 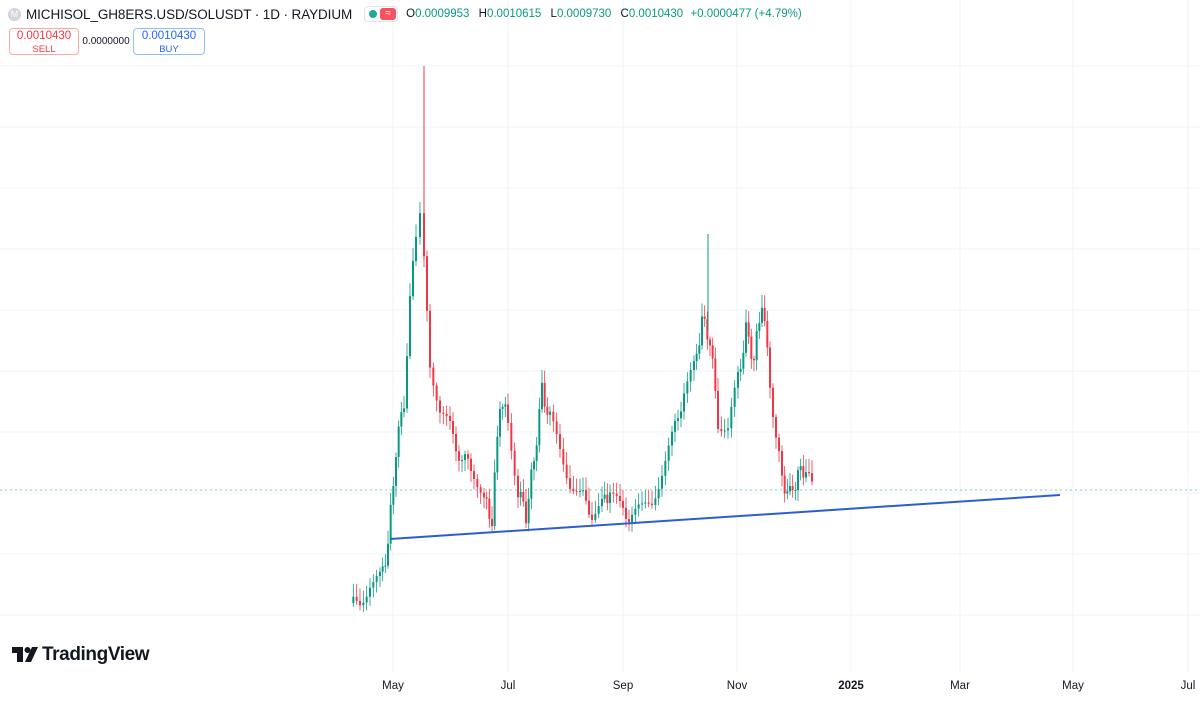 What do you see at coordinates (737, 686) in the screenshot?
I see `time-axis-label: Nov` at bounding box center [737, 686].